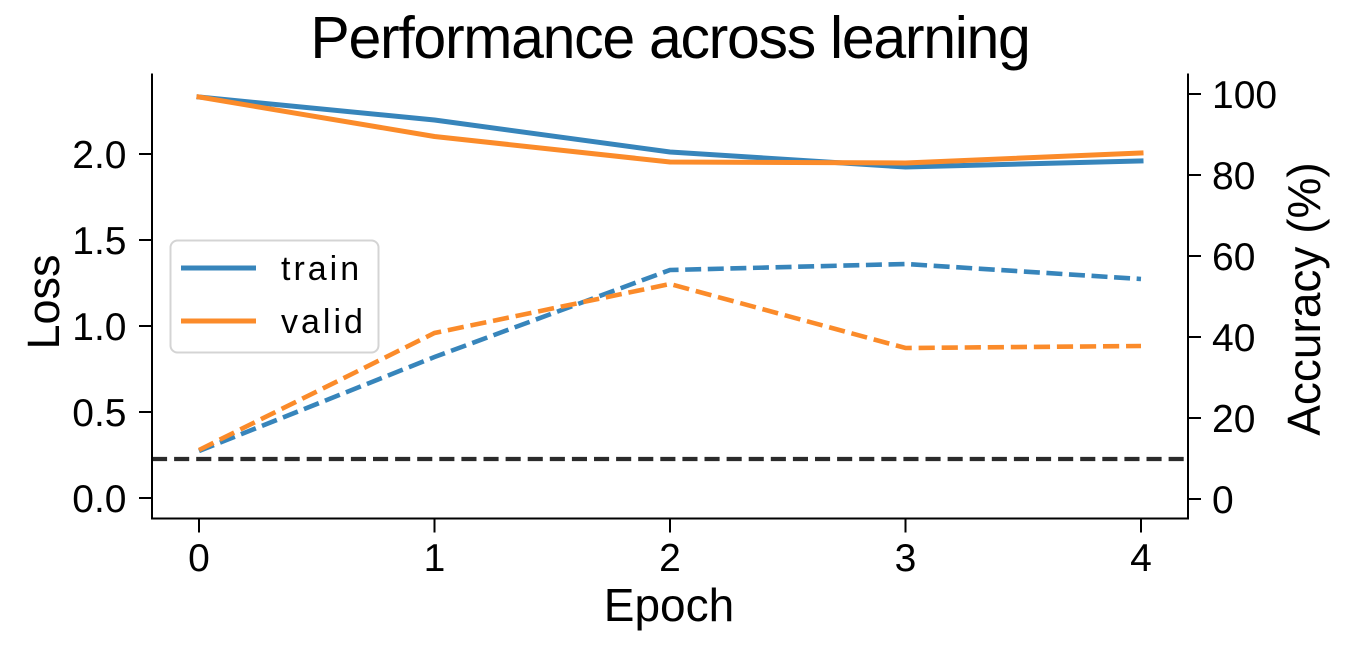  I want to click on svg-text: 1, so click(435, 558).